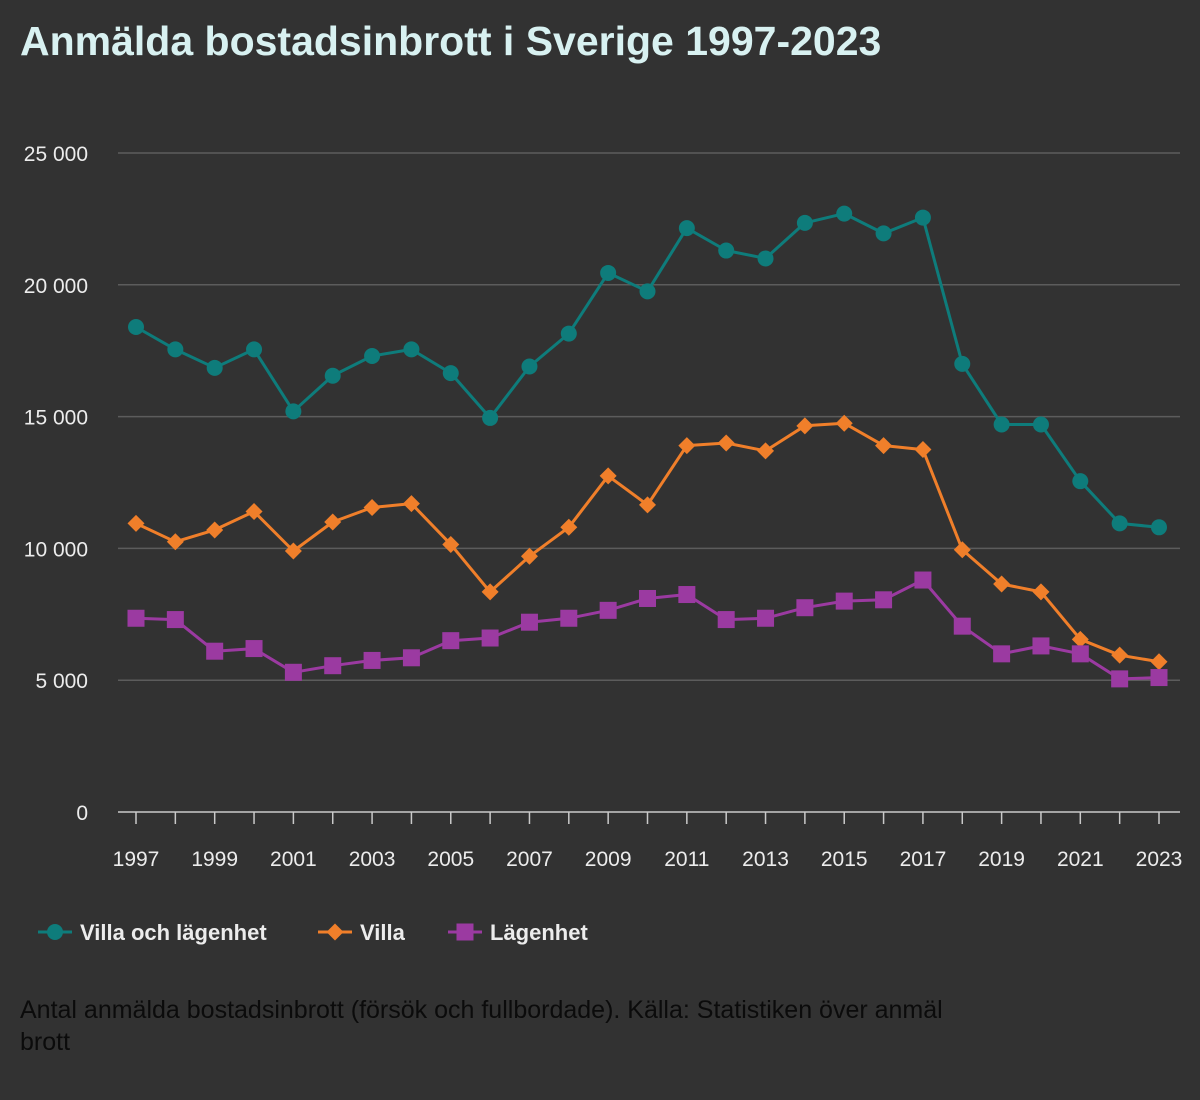 The image size is (1200, 1100). What do you see at coordinates (450, 859) in the screenshot?
I see `x-tick-label: 2005` at bounding box center [450, 859].